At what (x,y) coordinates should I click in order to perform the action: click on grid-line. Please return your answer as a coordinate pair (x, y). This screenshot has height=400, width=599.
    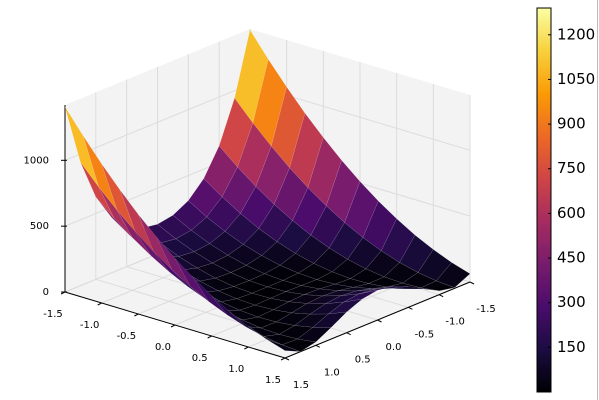
    Looking at the image, I should click on (157, 122).